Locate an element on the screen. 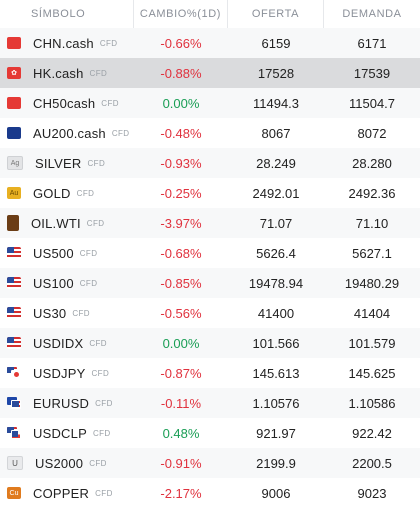 This screenshot has height=508, width=420. ask-cell: 2200.5 is located at coordinates (372, 463).